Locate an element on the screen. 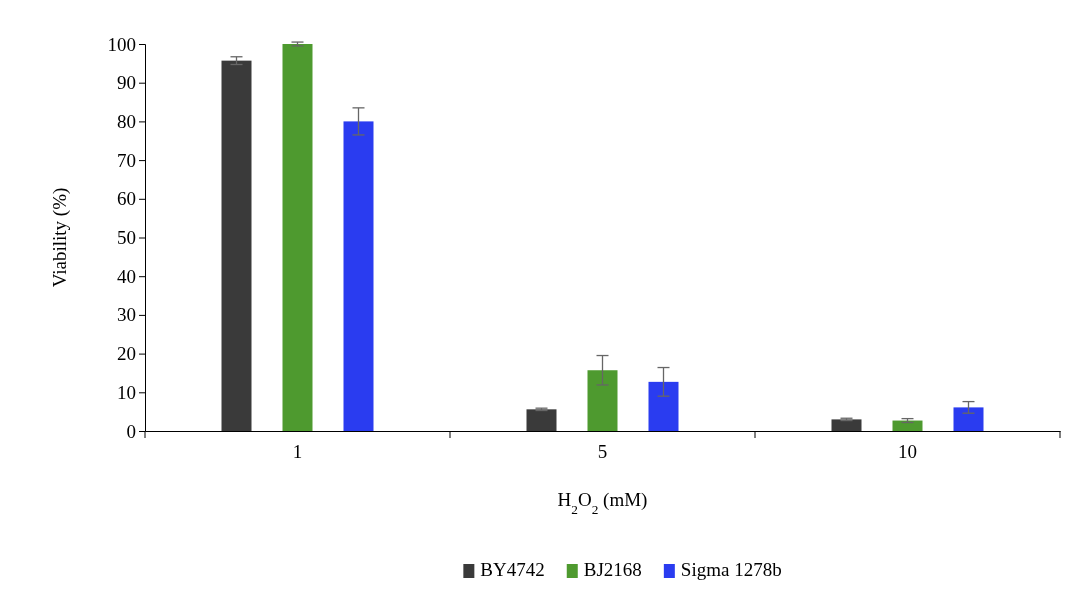  y-tick-label: 0 is located at coordinates (131, 431).